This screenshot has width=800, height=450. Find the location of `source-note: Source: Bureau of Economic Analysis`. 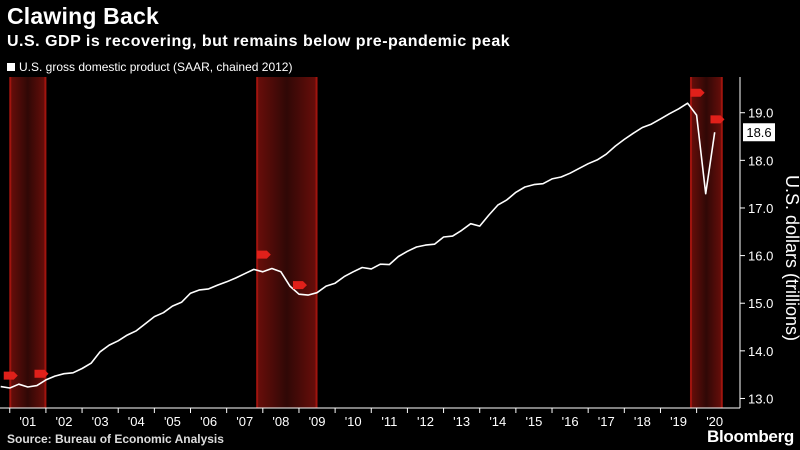

source-note: Source: Bureau of Economic Analysis is located at coordinates (115, 439).